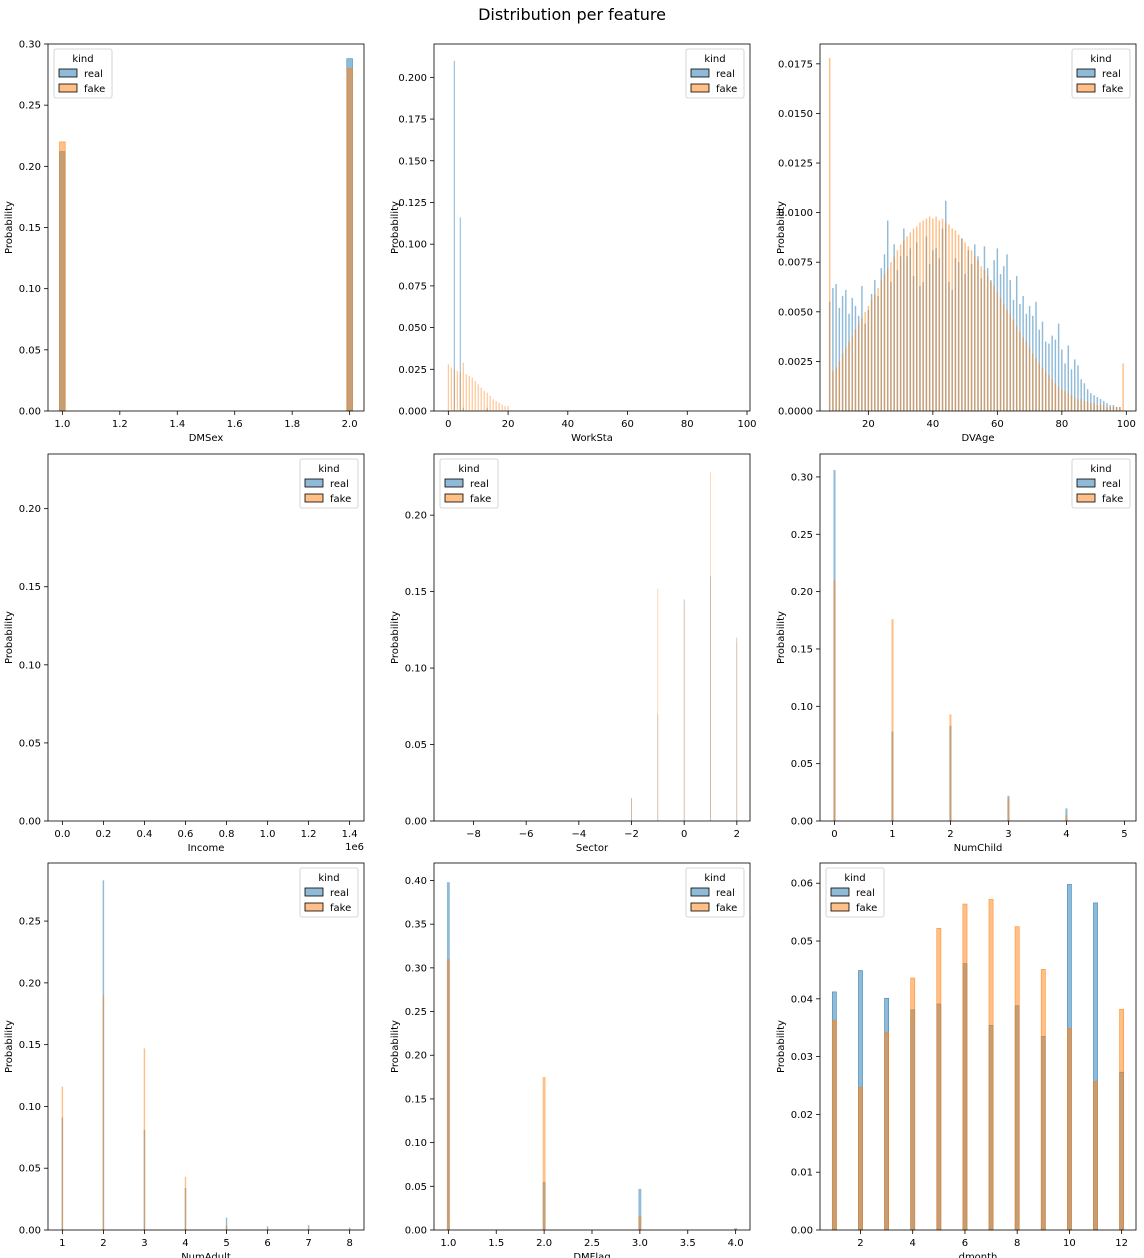 This screenshot has height=1258, width=1144. Describe the element at coordinates (544, 1243) in the screenshot. I see `x-tick-label: 2.0` at that location.